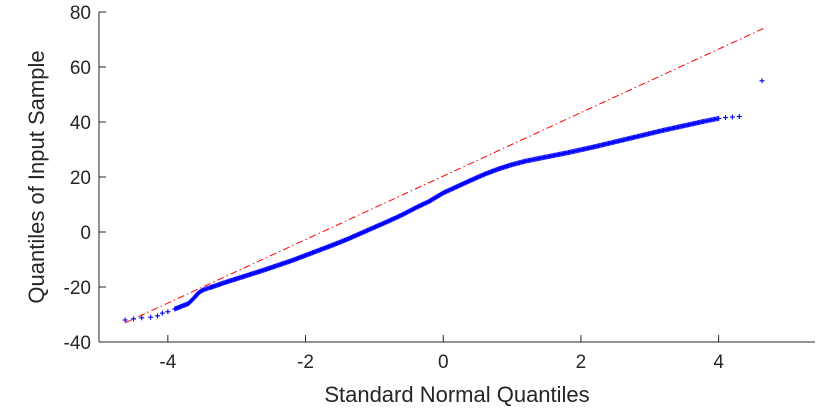 The image size is (830, 415). Describe the element at coordinates (80, 68) in the screenshot. I see `y-tick-label: 60` at that location.